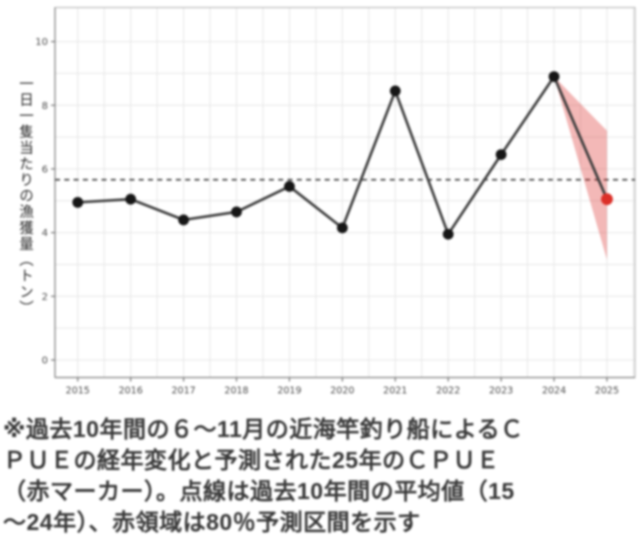 Image resolution: width=640 pixels, height=543 pixels. Describe the element at coordinates (289, 391) in the screenshot. I see `x-tick-label: 2019` at that location.